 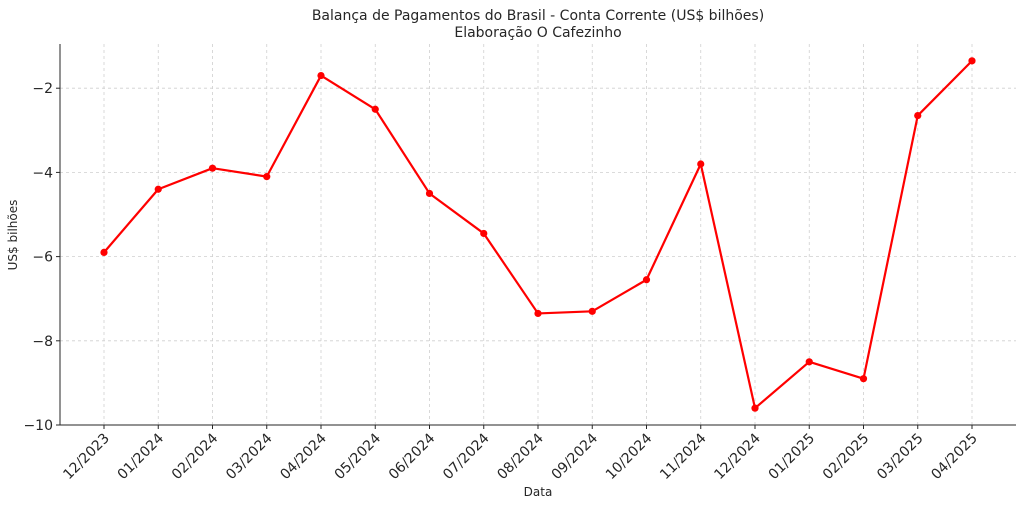 I want to click on x-tick-label: 01/2025, so click(x=792, y=457).